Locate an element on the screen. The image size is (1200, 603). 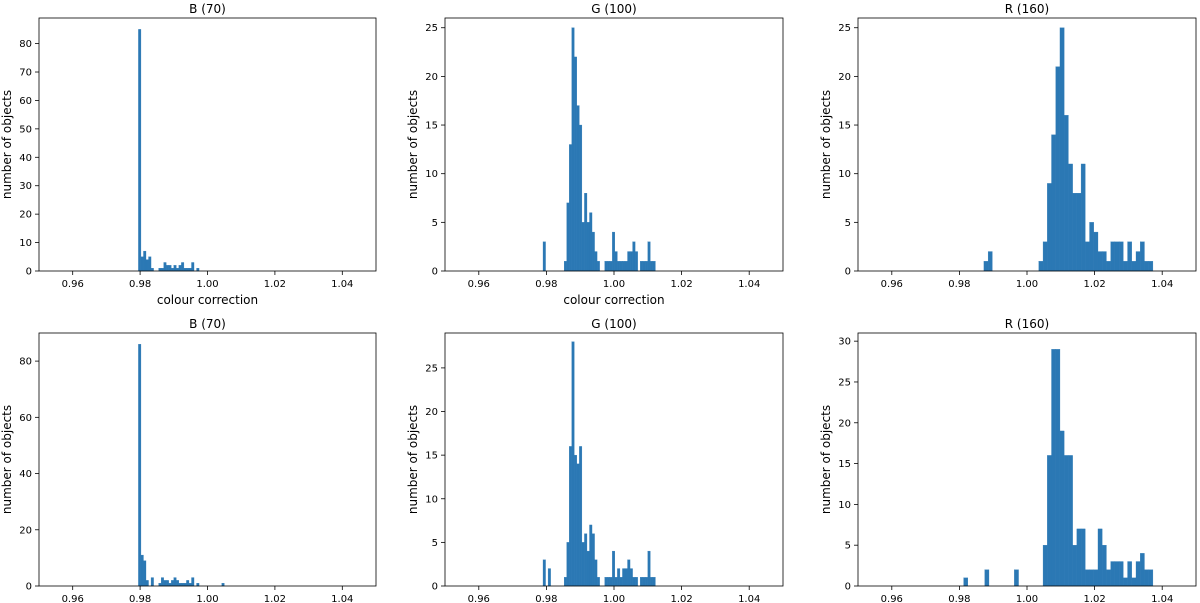
x-tick-label: 1.00 is located at coordinates (207, 284).